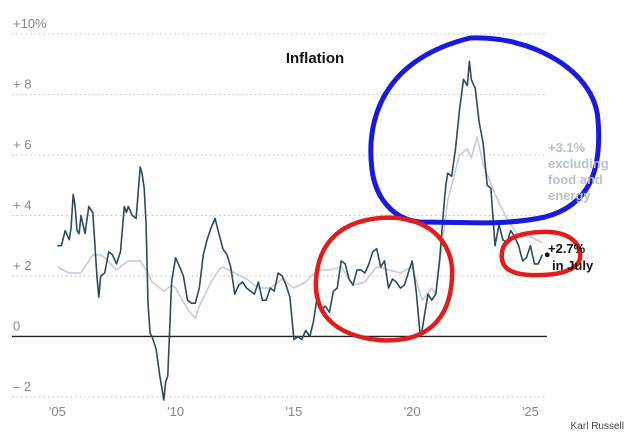 The height and width of the screenshot is (444, 642). What do you see at coordinates (575, 179) in the screenshot?
I see `core-label-line-2: food and` at bounding box center [575, 179].